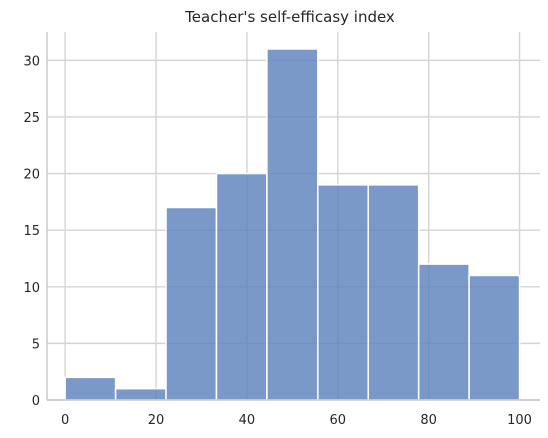 The image size is (548, 438). Describe the element at coordinates (519, 420) in the screenshot. I see `x-tick-label: 100` at that location.